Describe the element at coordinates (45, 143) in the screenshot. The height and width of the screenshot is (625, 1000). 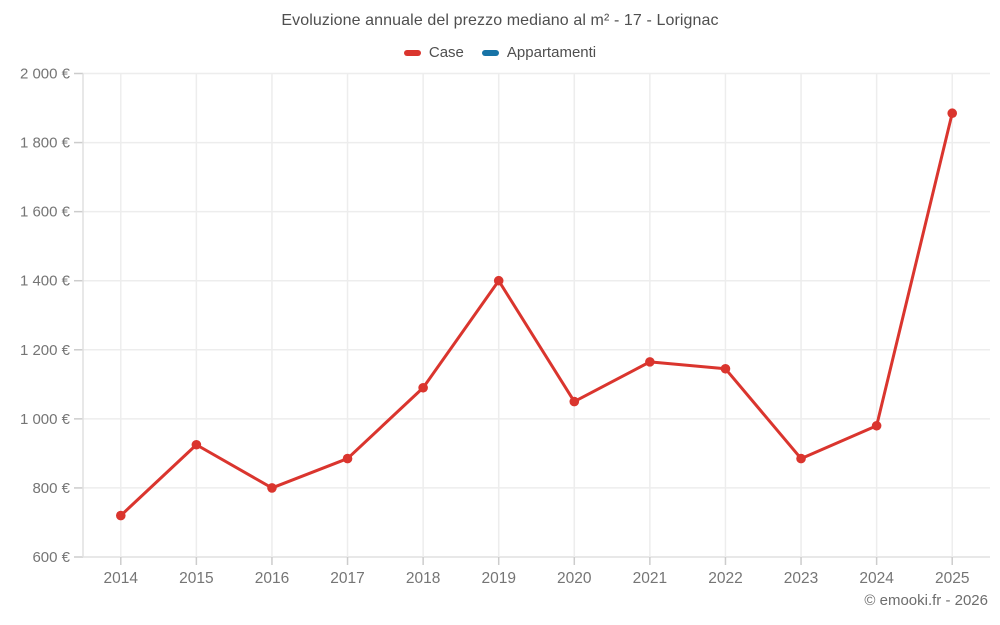
I see `y-axis-tick-label: 1 800 €` at that location.